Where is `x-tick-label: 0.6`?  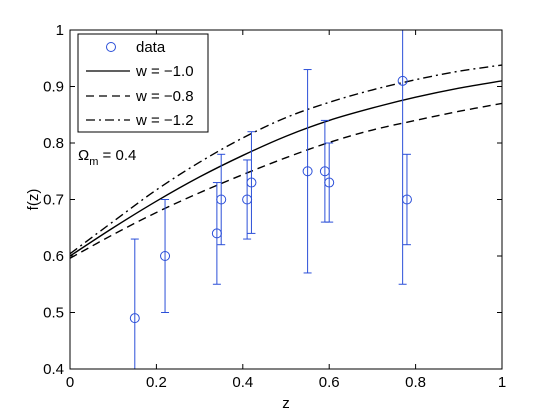 x-tick-label: 0.6 is located at coordinates (329, 382).